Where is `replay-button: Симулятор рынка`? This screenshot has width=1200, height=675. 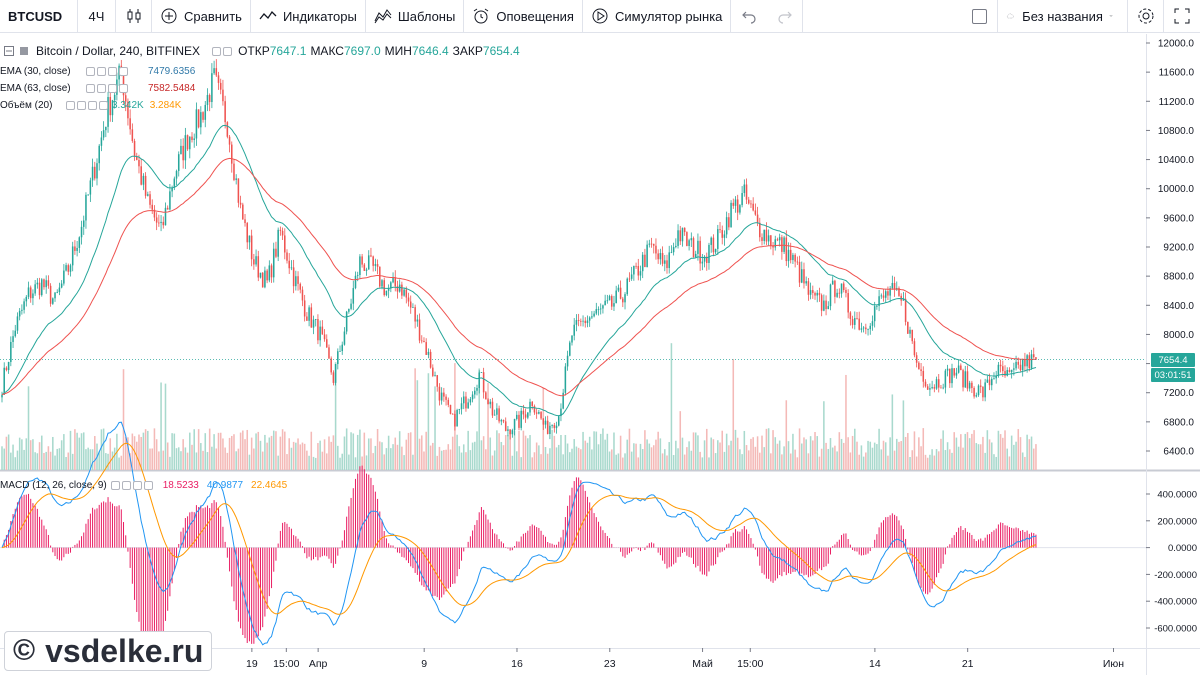
replay-button: Симулятор рынка is located at coordinates (657, 16).